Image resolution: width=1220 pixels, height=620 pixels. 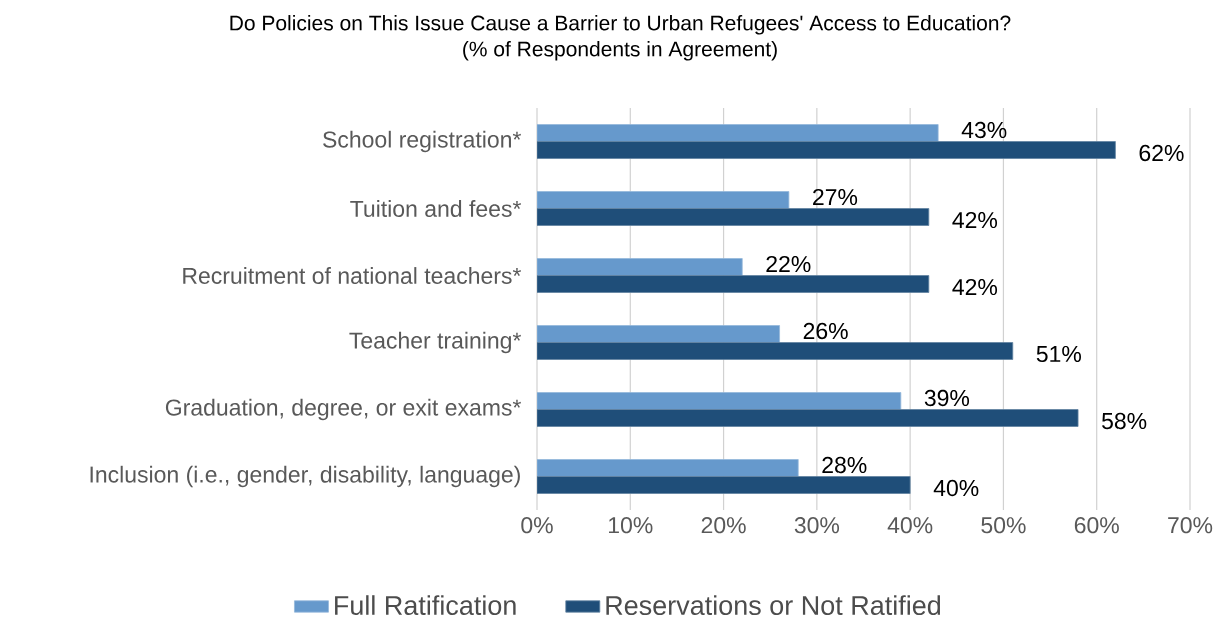 What do you see at coordinates (910, 525) in the screenshot?
I see `x-tick-label: 40%` at bounding box center [910, 525].